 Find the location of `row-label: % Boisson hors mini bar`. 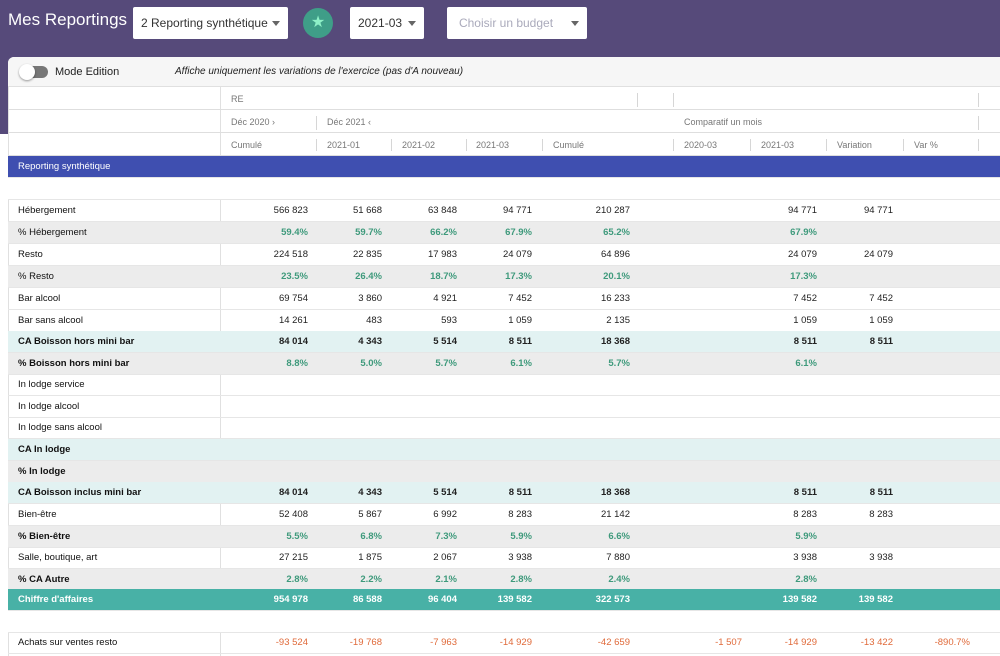

row-label: % Boisson hors mini bar is located at coordinates (74, 363).